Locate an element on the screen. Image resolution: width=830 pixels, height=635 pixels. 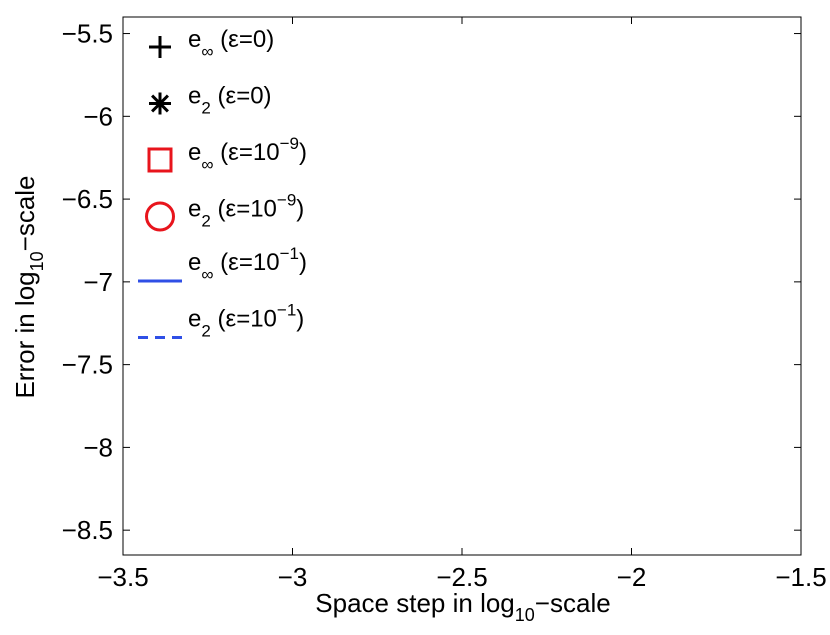
legend-item-e_inf_eps1e-9: e∞ (ε=10−9) is located at coordinates (227, 154).